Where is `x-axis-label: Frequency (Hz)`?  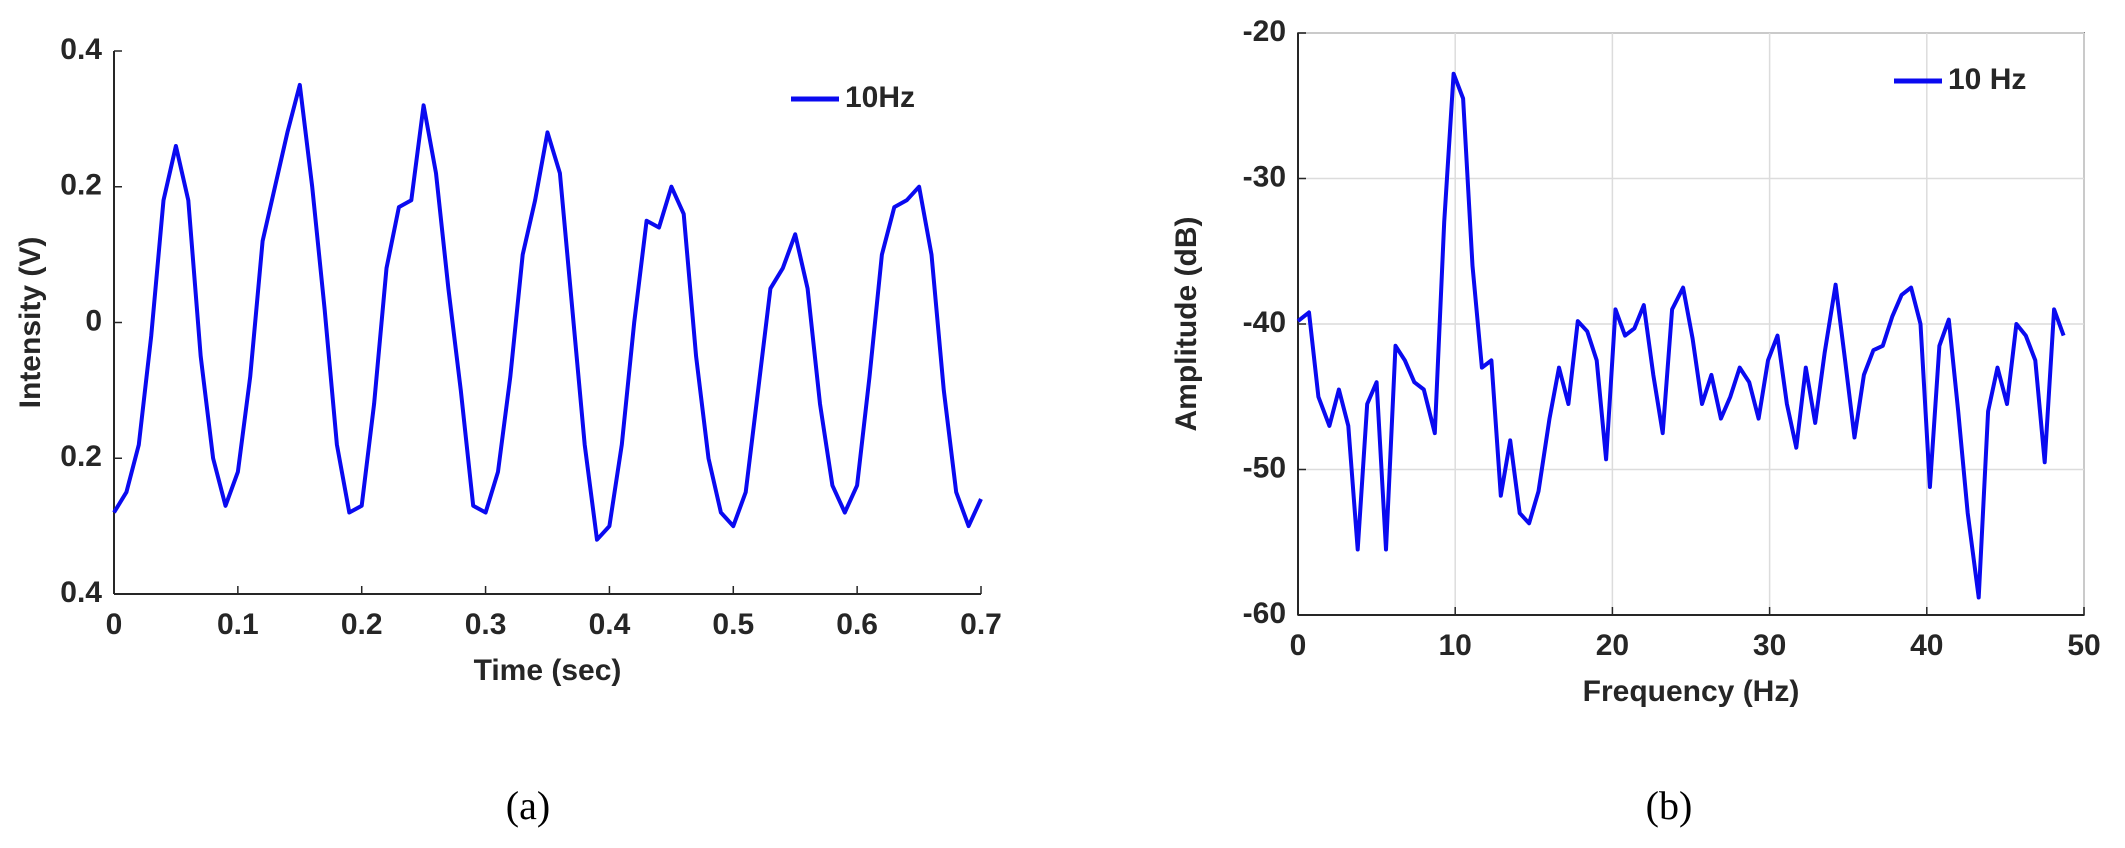 x-axis-label: Frequency (Hz) is located at coordinates (1691, 691).